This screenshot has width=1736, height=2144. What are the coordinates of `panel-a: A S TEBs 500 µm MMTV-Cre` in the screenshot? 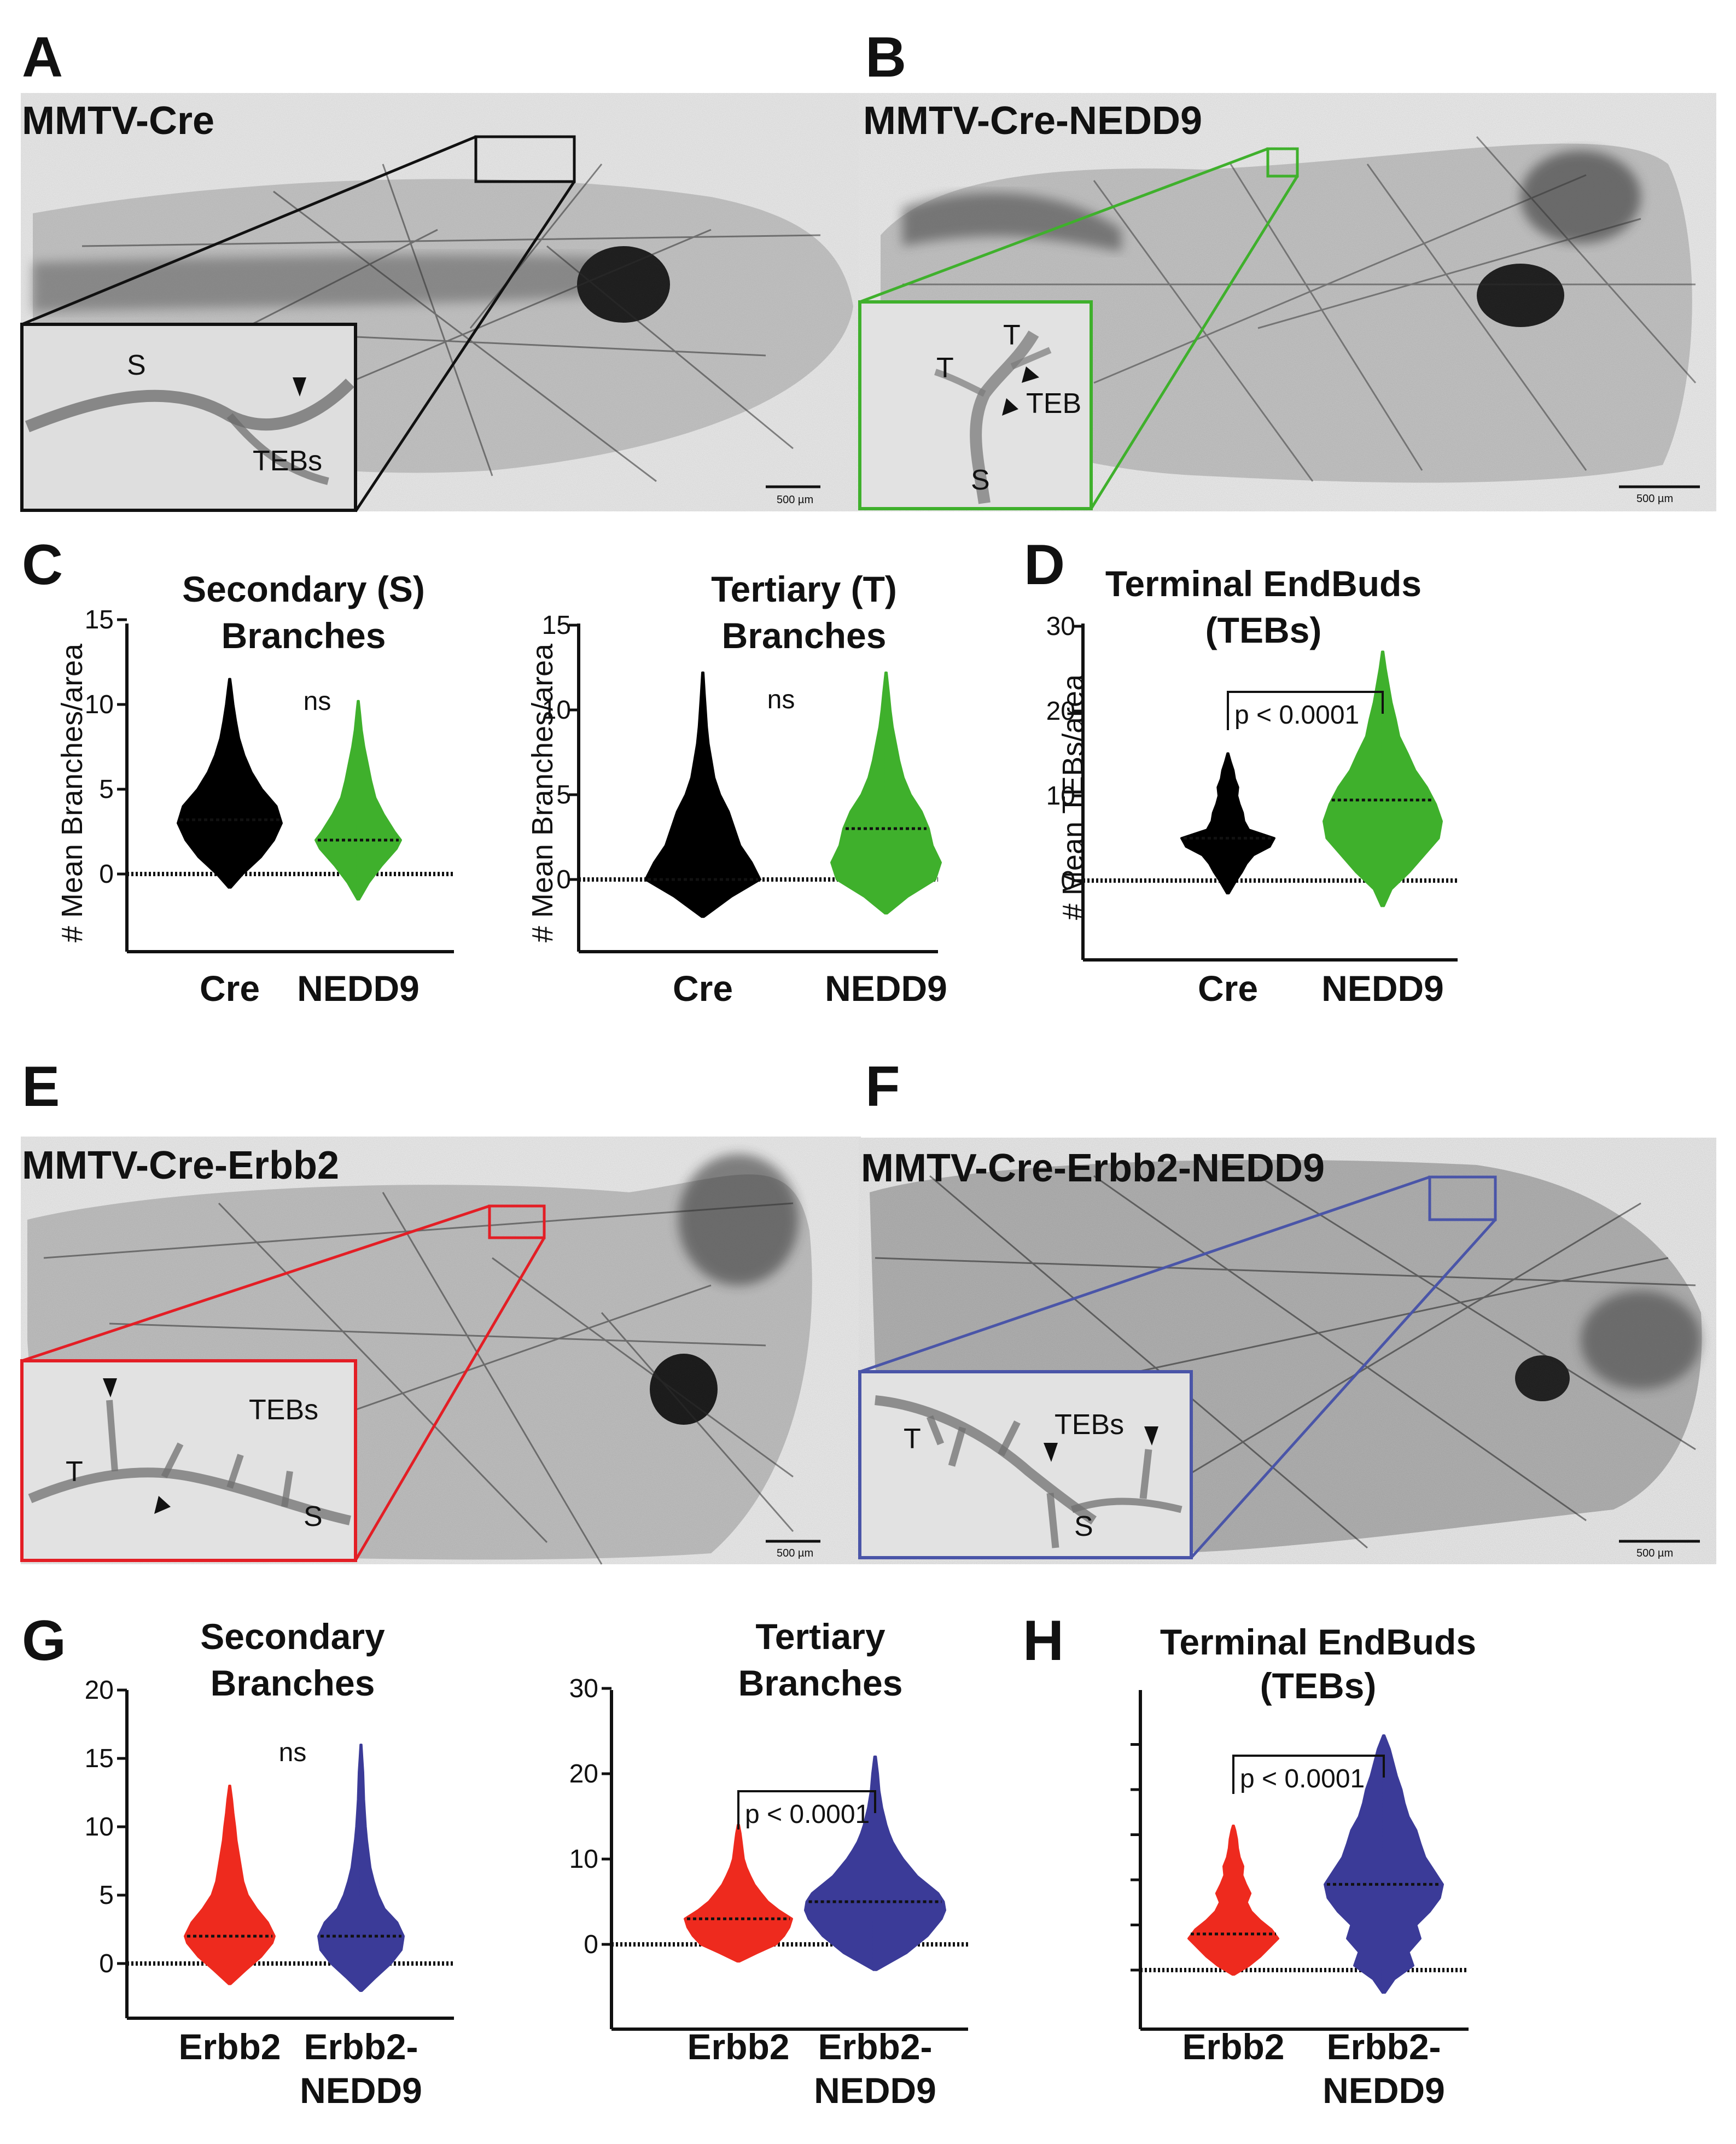 It's located at (440, 269).